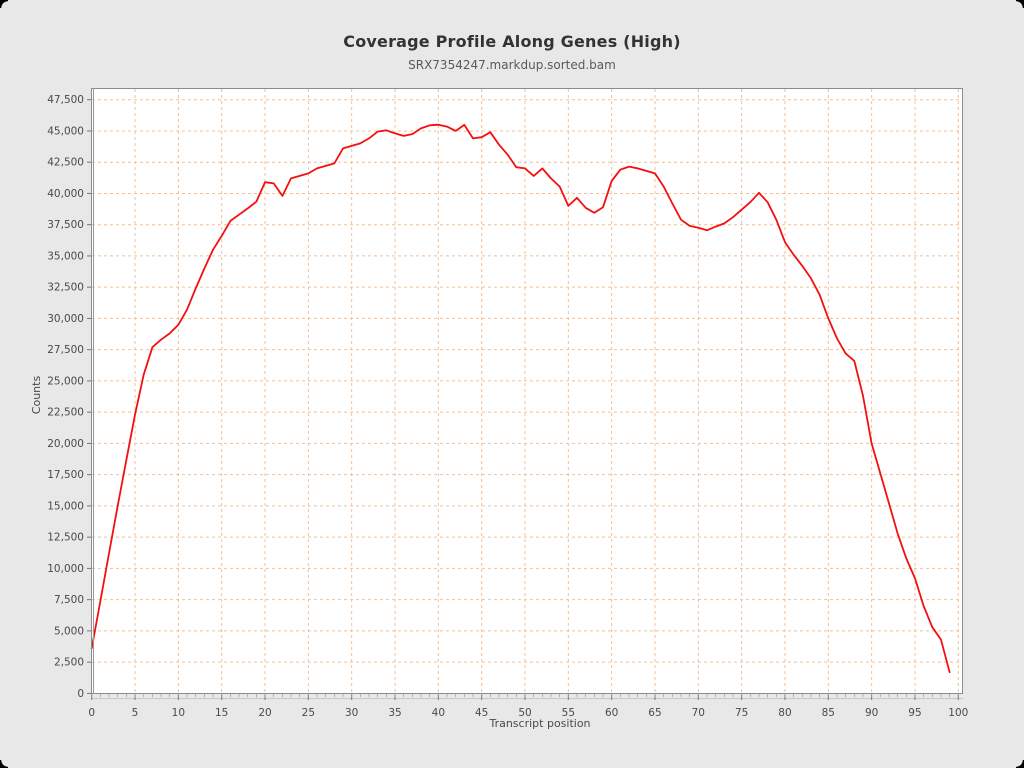 The height and width of the screenshot is (768, 1024). What do you see at coordinates (308, 713) in the screenshot?
I see `x-tick-label: 25` at bounding box center [308, 713].